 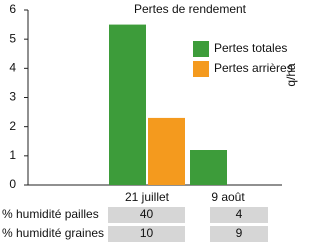 I want to click on y-tick-label: 6, so click(x=12, y=9).